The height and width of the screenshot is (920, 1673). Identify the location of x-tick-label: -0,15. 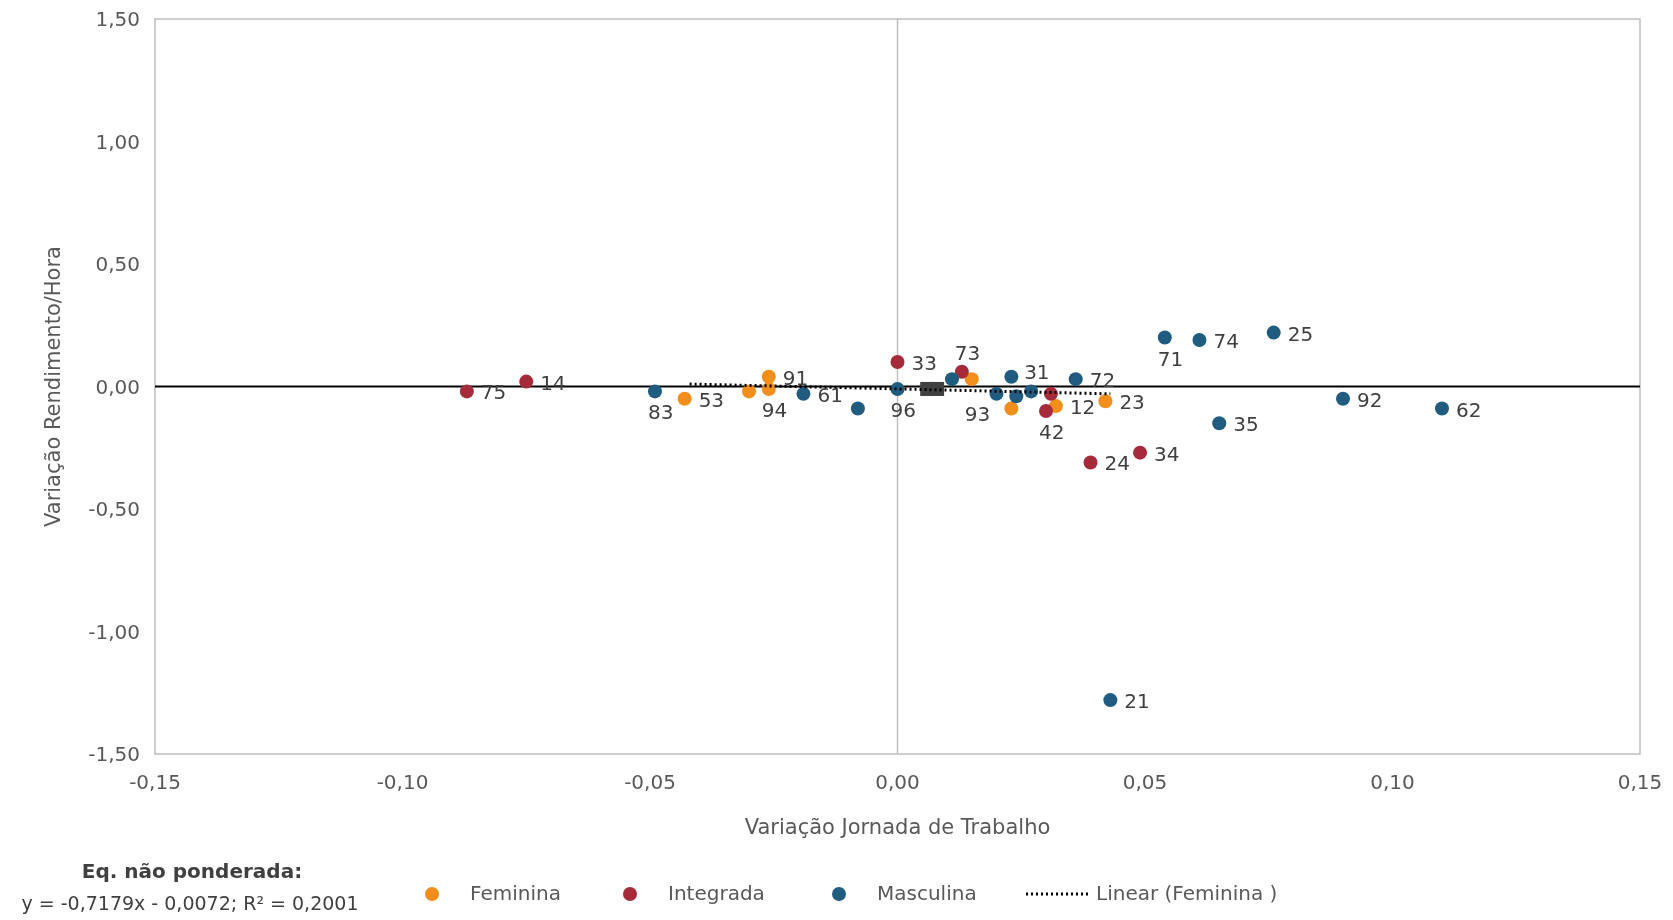
(155, 782).